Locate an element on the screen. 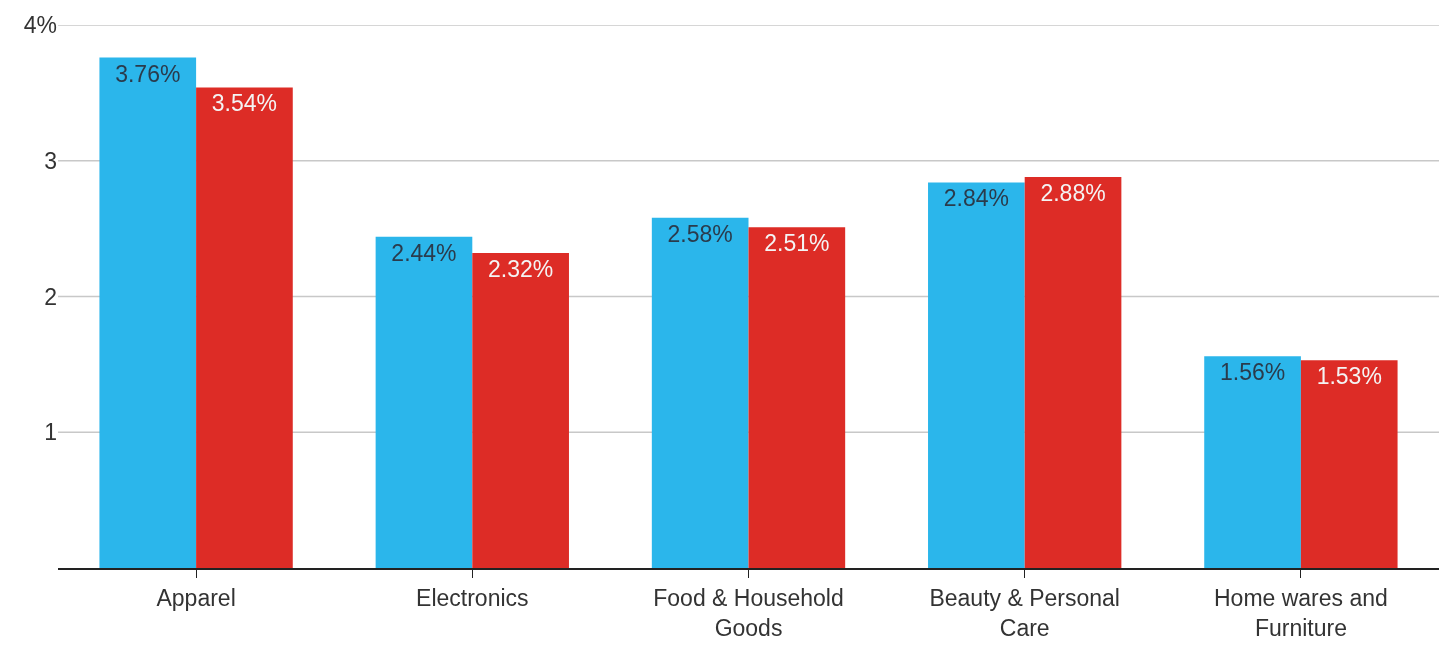  data-label: 3.54% is located at coordinates (244, 103).